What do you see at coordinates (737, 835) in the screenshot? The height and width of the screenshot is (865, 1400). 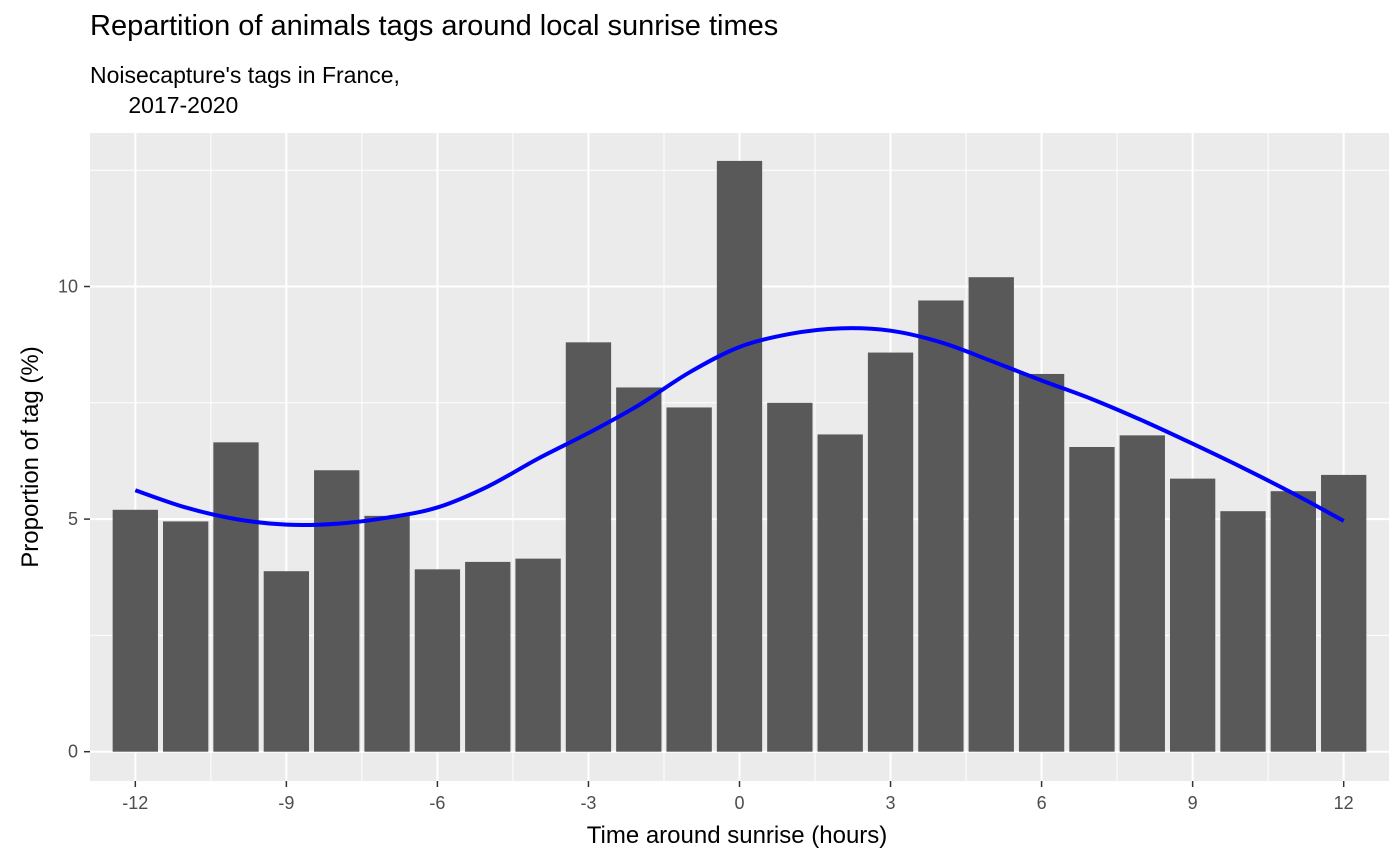 I see `x-axis-title: Time around sunrise (hours)` at bounding box center [737, 835].